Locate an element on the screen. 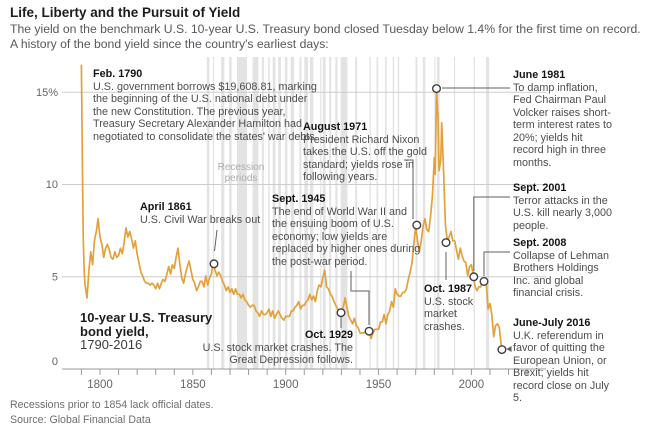 The width and height of the screenshot is (652, 442). y-axis-label: 10 is located at coordinates (52, 185).